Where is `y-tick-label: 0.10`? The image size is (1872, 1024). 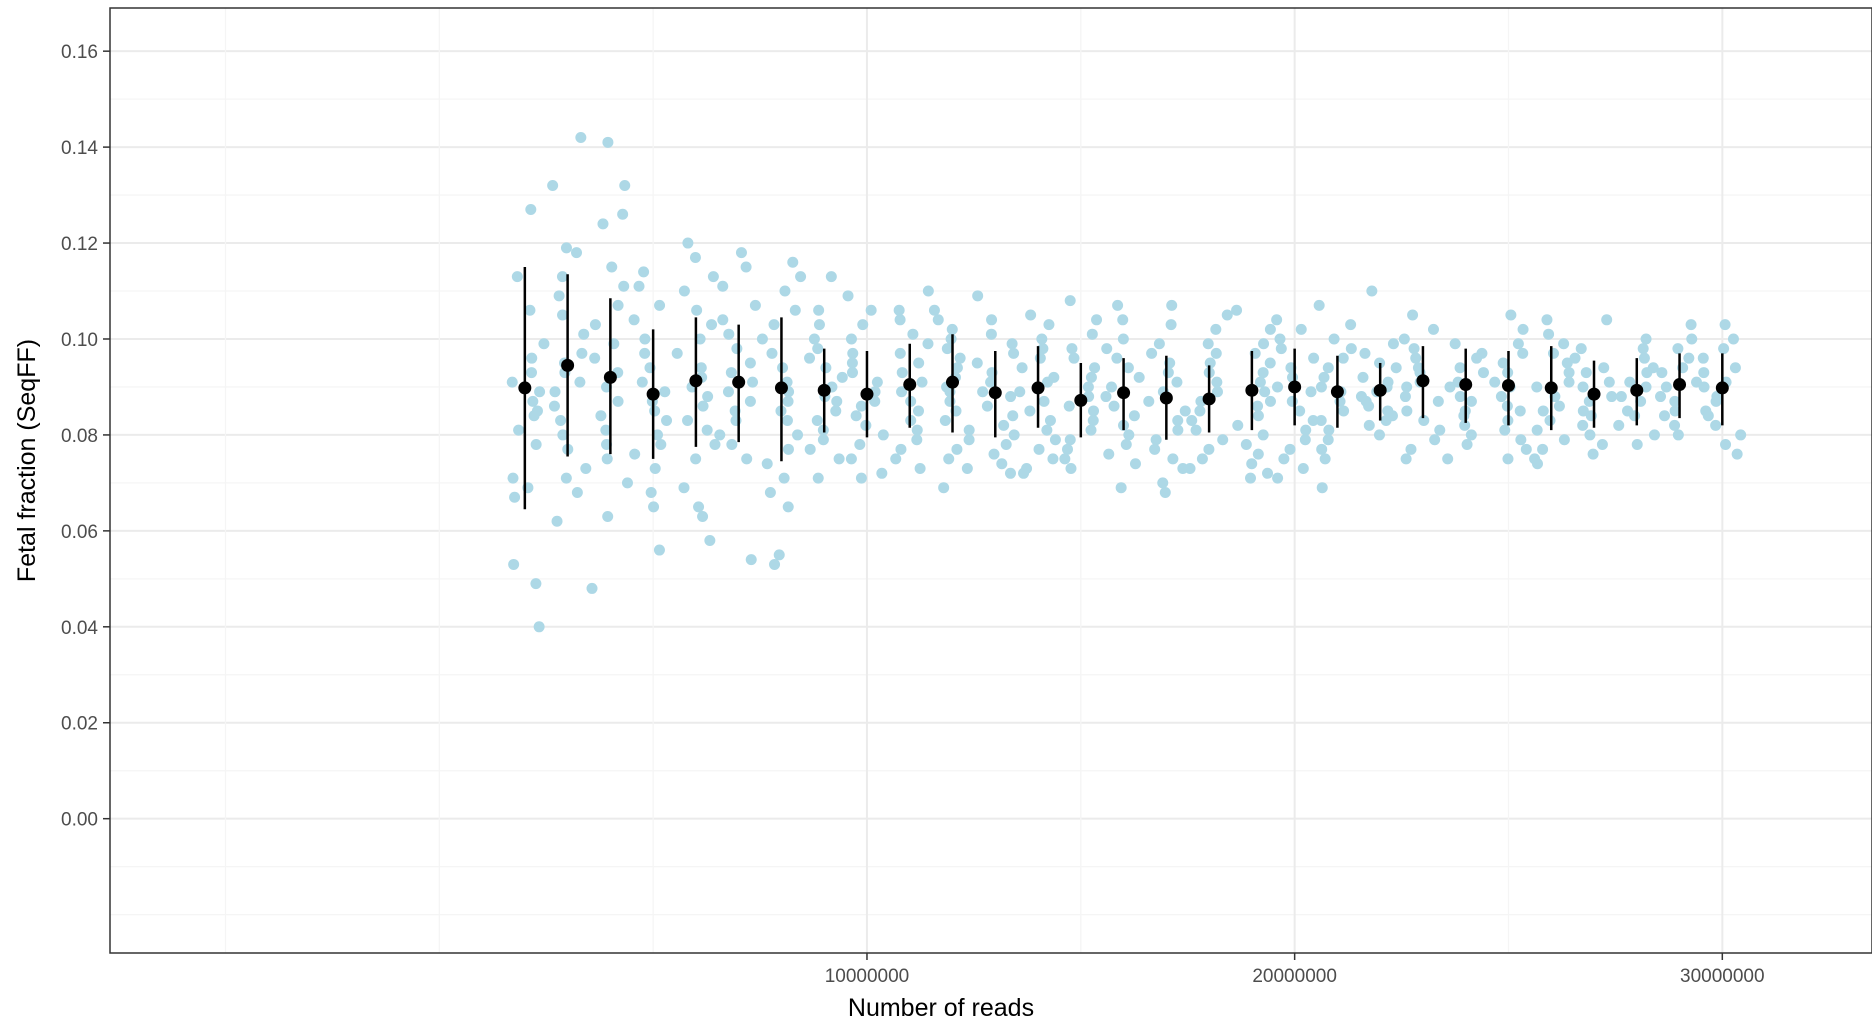
y-tick-label: 0.10 is located at coordinates (79, 340).